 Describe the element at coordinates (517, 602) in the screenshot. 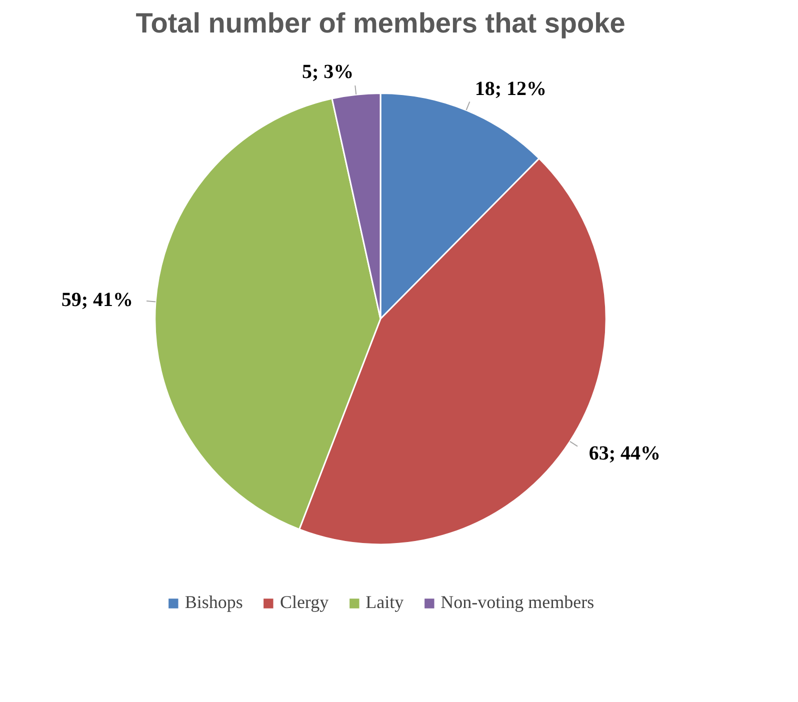

I see `legend-label: Non-voting members` at that location.